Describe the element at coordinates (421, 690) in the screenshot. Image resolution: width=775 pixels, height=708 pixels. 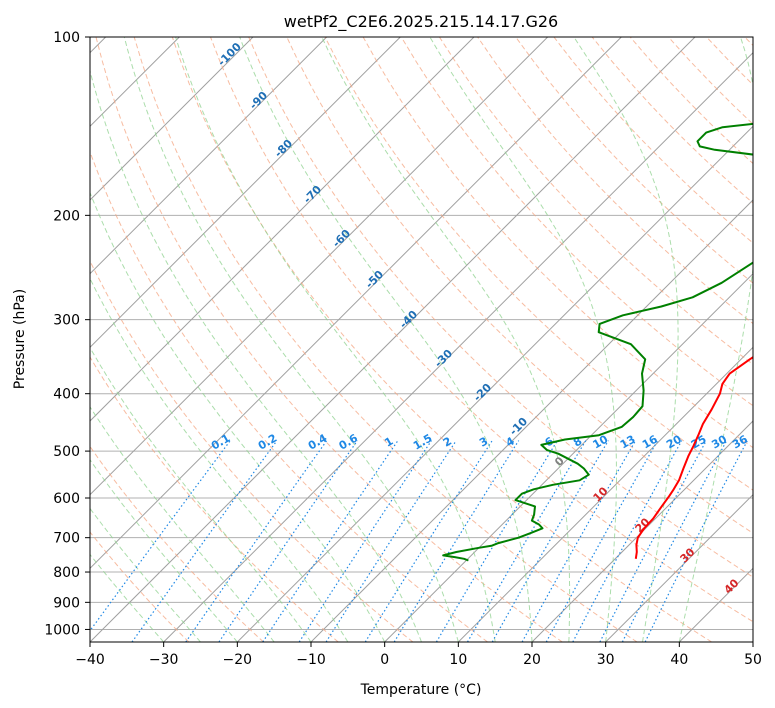
I see `x-axis-label: Temperature (°C)` at that location.